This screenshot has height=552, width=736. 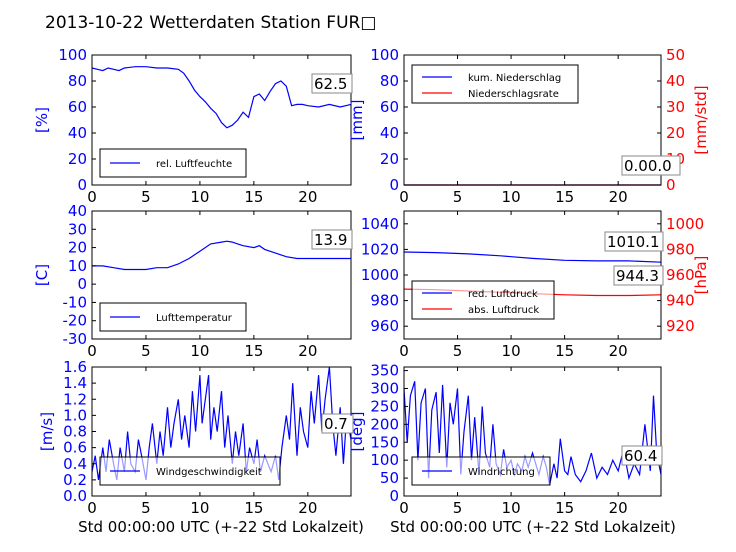 I want to click on y2-tick-label: 940, so click(x=680, y=301).